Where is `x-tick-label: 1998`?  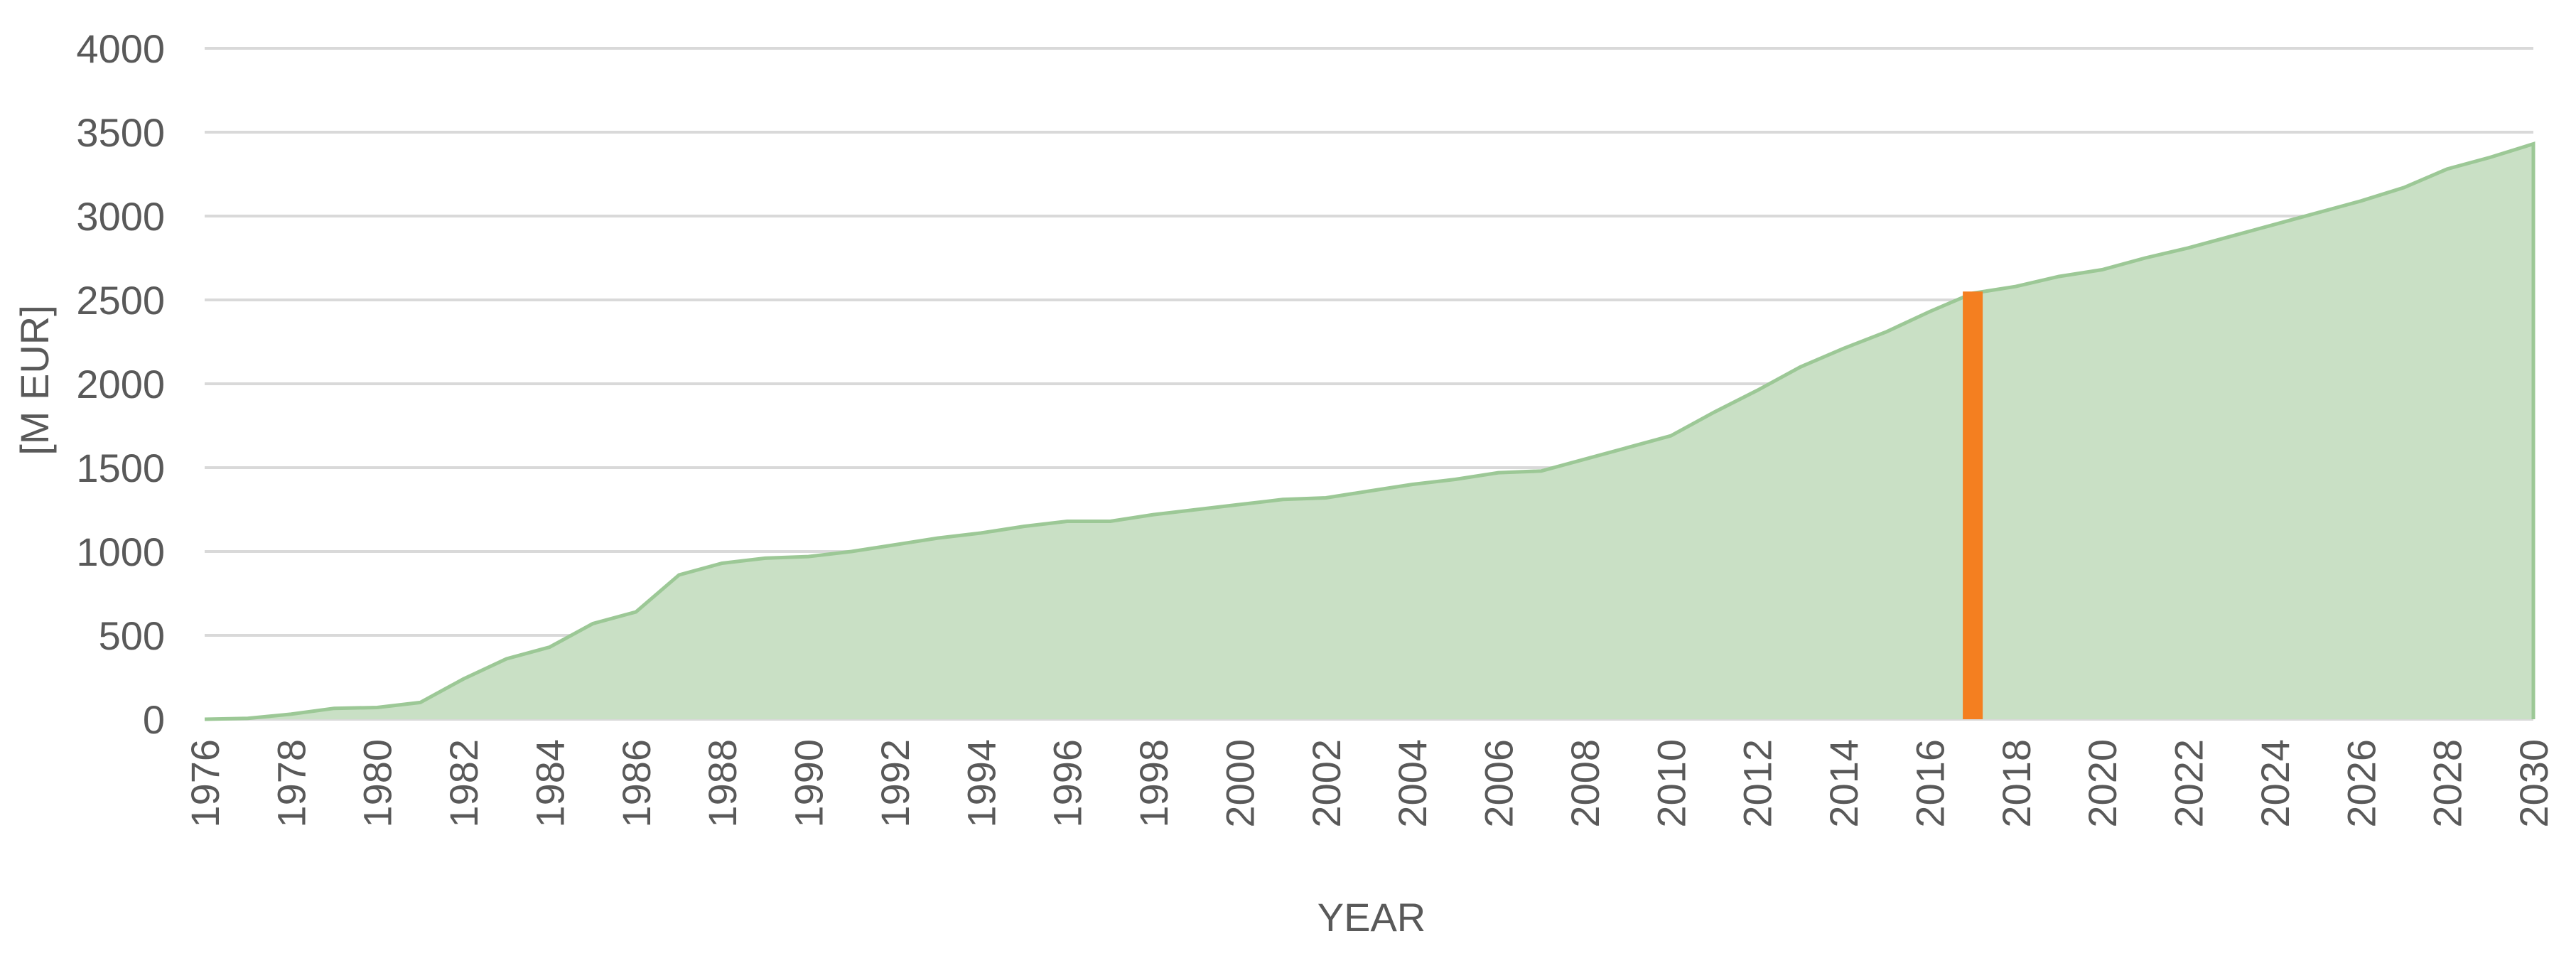 x-tick-label: 1998 is located at coordinates (1153, 784).